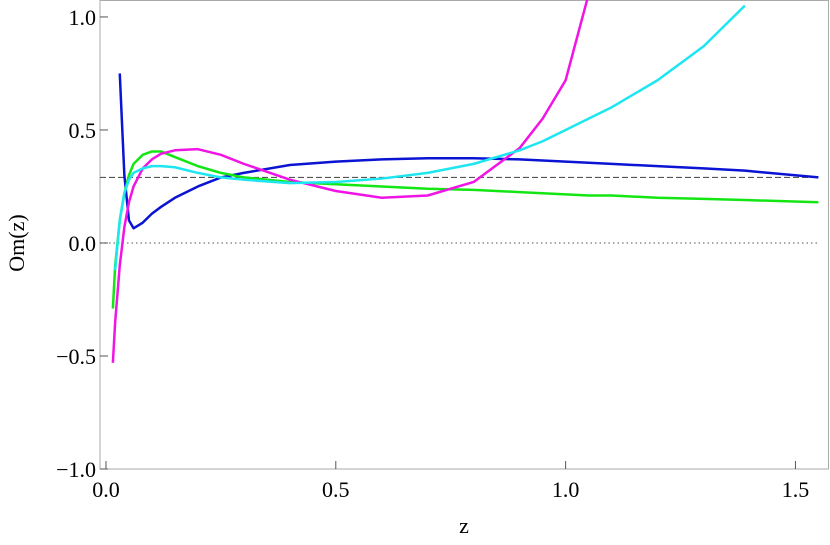  Describe the element at coordinates (16, 242) in the screenshot. I see `y-axis-label: Om(z)` at that location.